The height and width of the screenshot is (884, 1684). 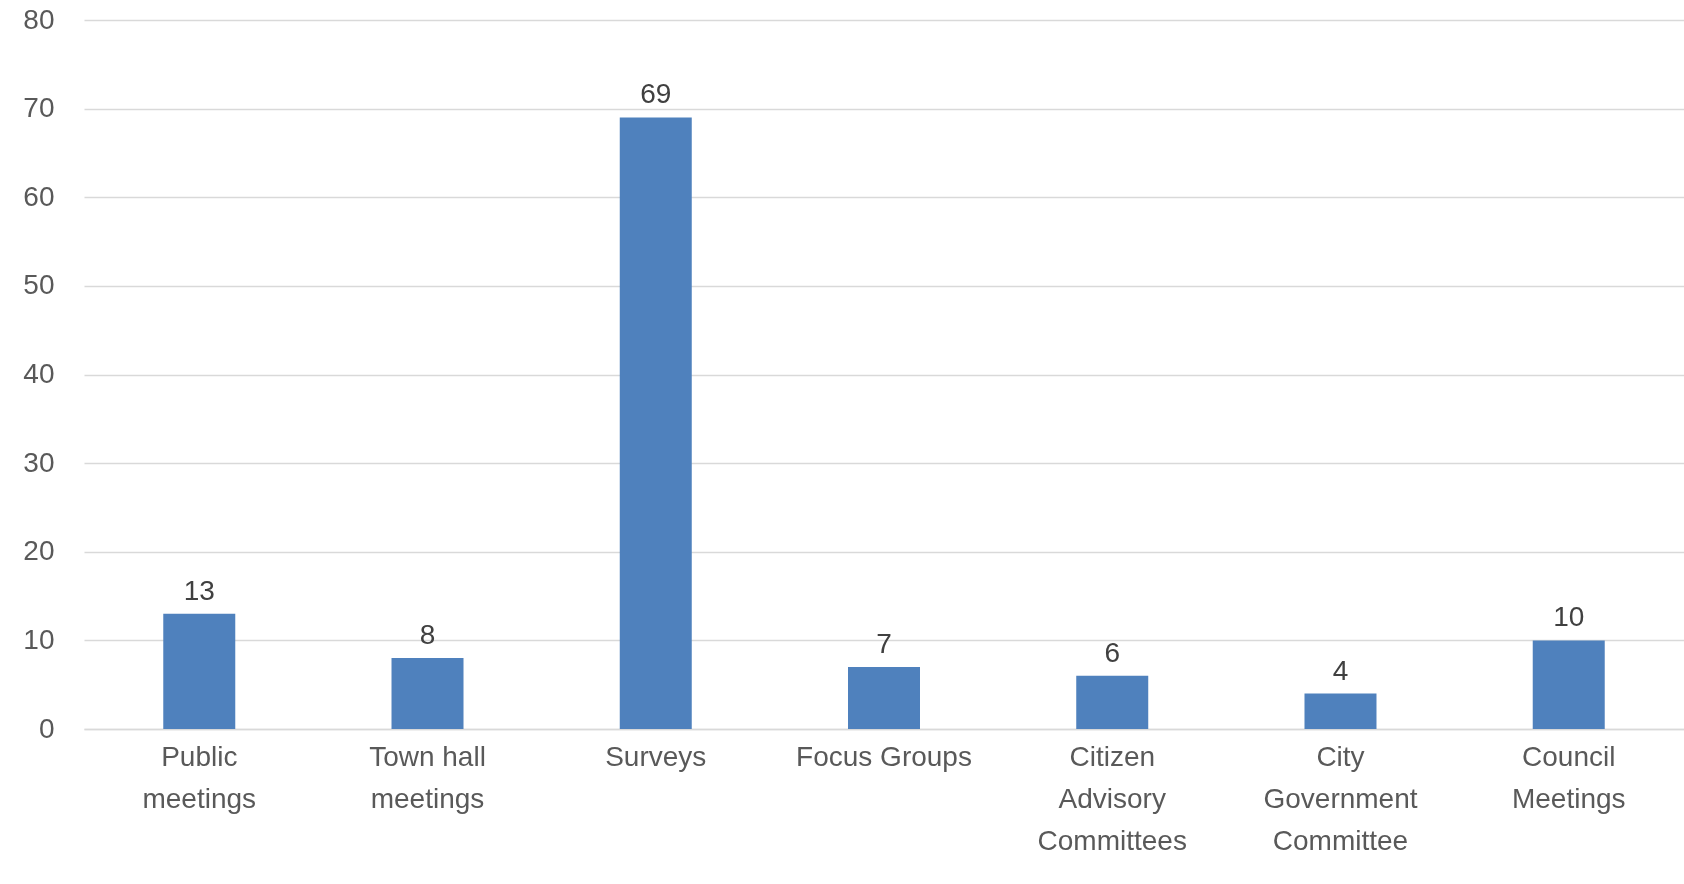 What do you see at coordinates (39, 108) in the screenshot?
I see `y-tick-label: 70` at bounding box center [39, 108].